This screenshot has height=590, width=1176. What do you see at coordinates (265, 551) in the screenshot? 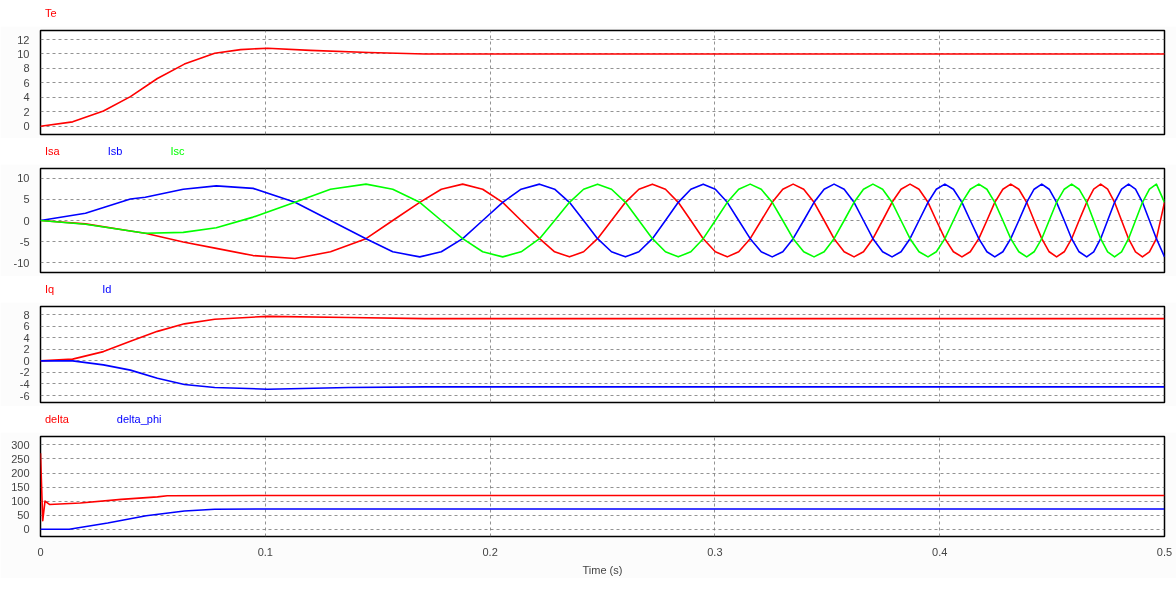
I see `x-tick-label: 0.1` at bounding box center [265, 551].